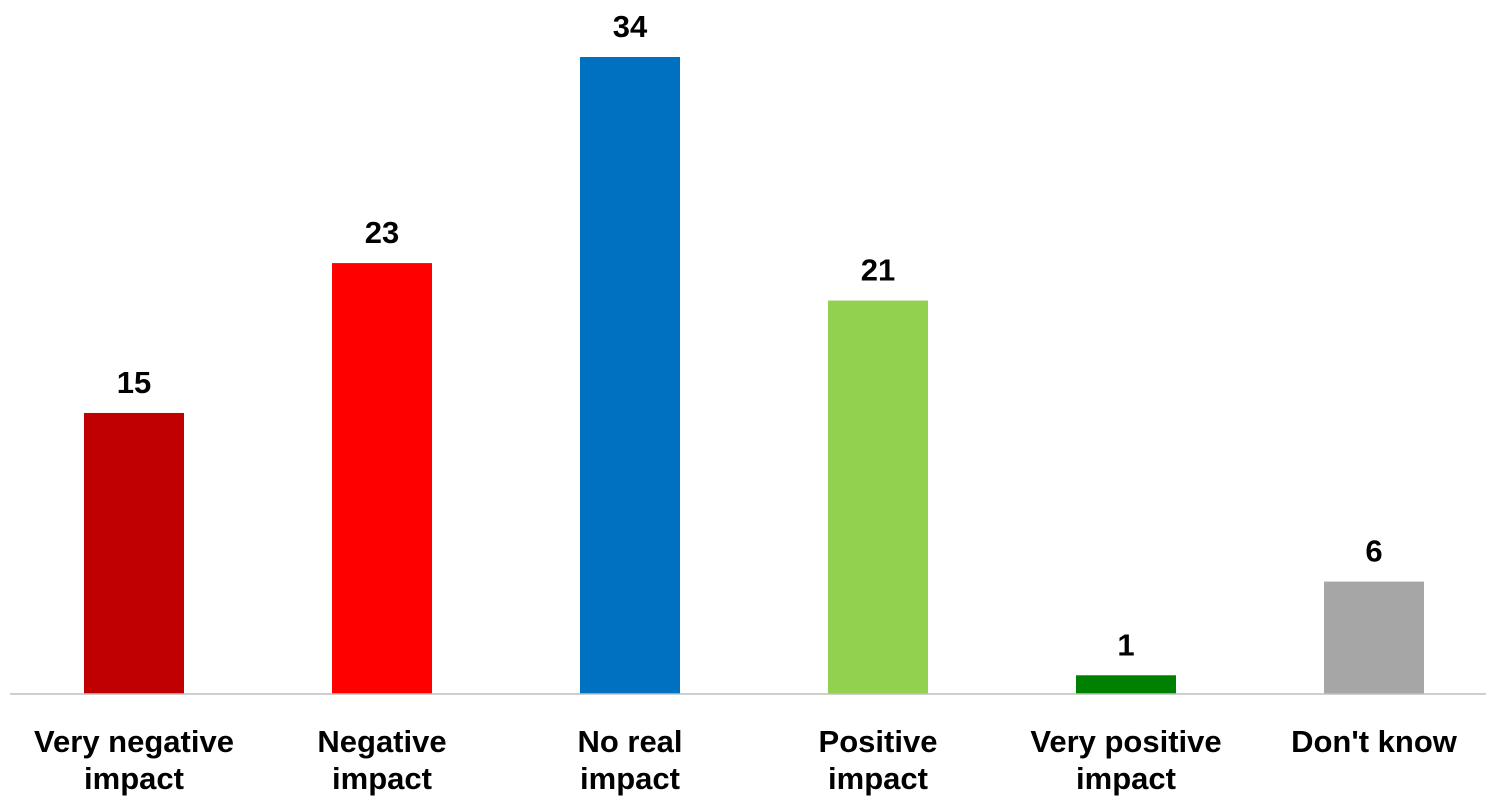 This screenshot has width=1491, height=800. What do you see at coordinates (134, 382) in the screenshot?
I see `bar-value-label: 15` at bounding box center [134, 382].